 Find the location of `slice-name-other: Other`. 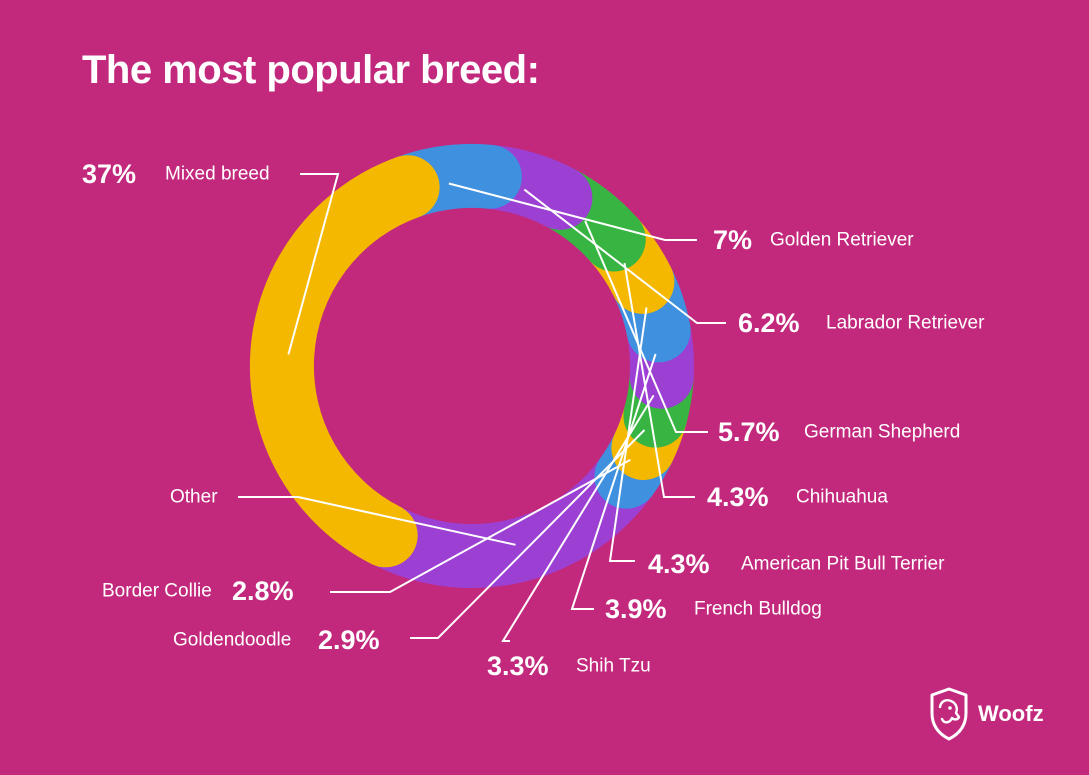

slice-name-other: Other is located at coordinates (194, 497).